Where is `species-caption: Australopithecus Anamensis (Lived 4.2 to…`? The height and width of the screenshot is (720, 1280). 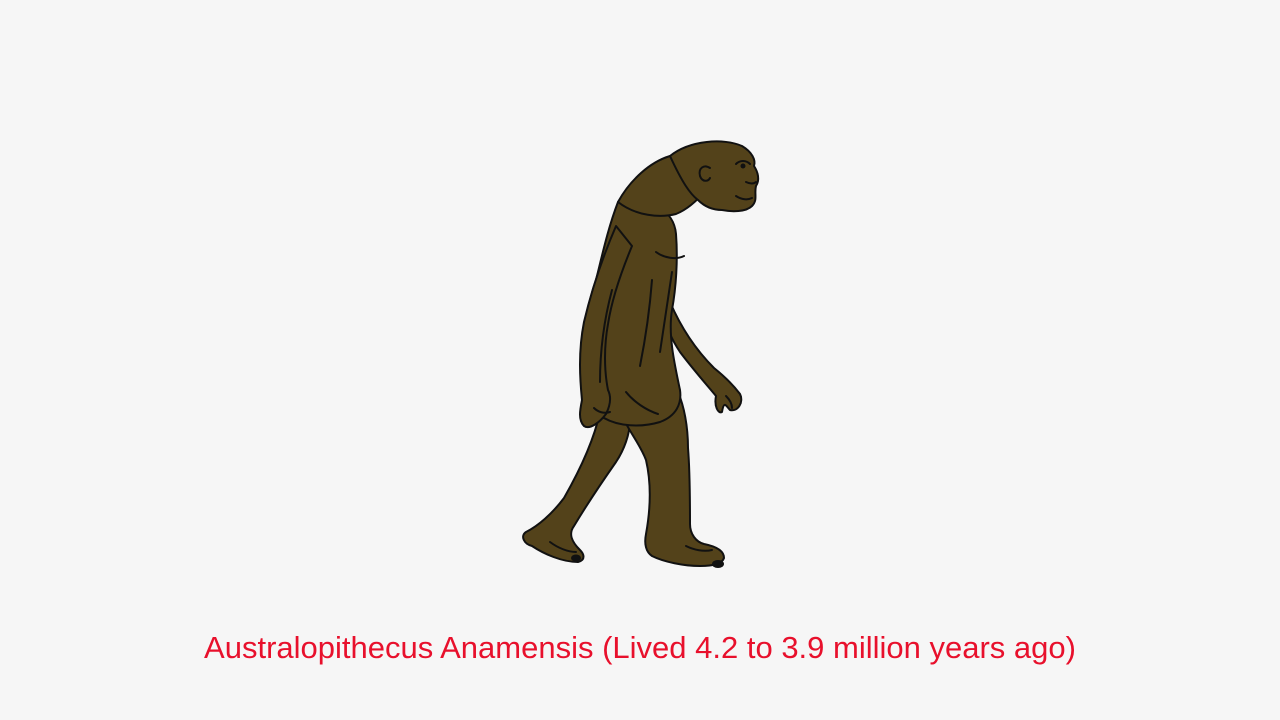 species-caption: Australopithecus Anamensis (Lived 4.2 to… is located at coordinates (640, 647).